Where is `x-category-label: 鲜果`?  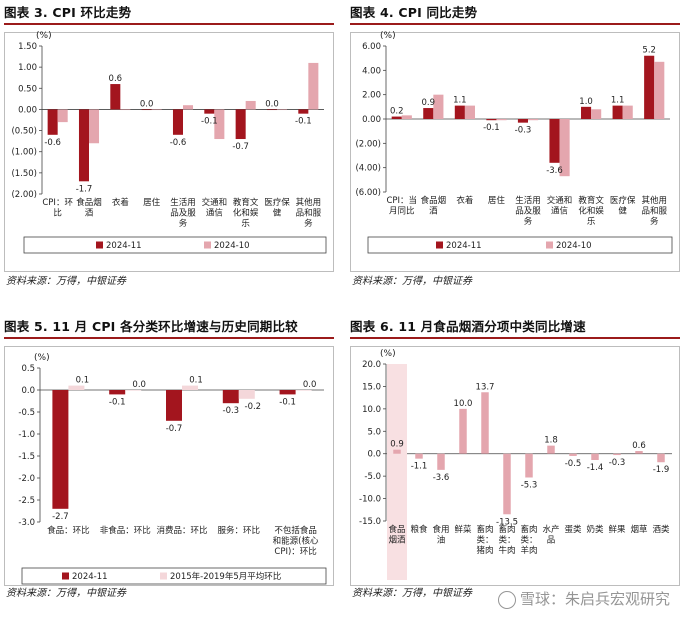 x-category-label: 鲜果 is located at coordinates (617, 529).